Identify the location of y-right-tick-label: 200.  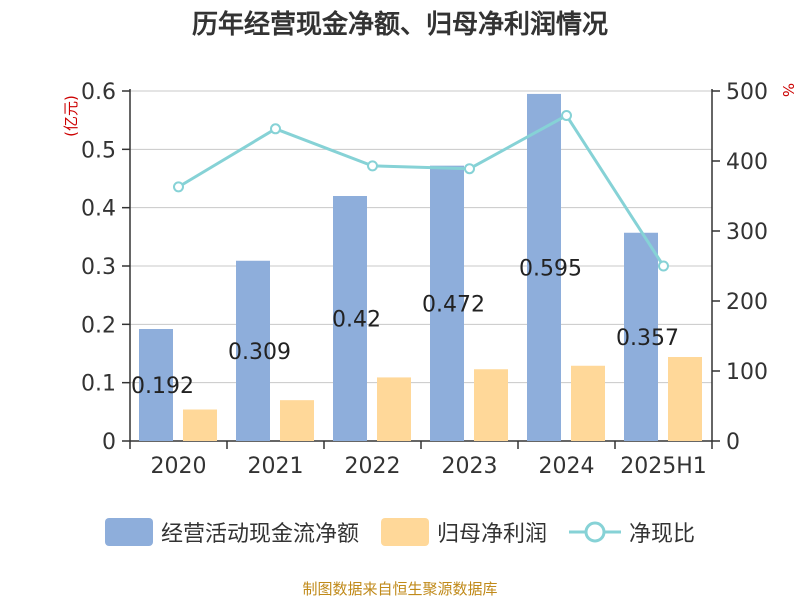
(747, 302).